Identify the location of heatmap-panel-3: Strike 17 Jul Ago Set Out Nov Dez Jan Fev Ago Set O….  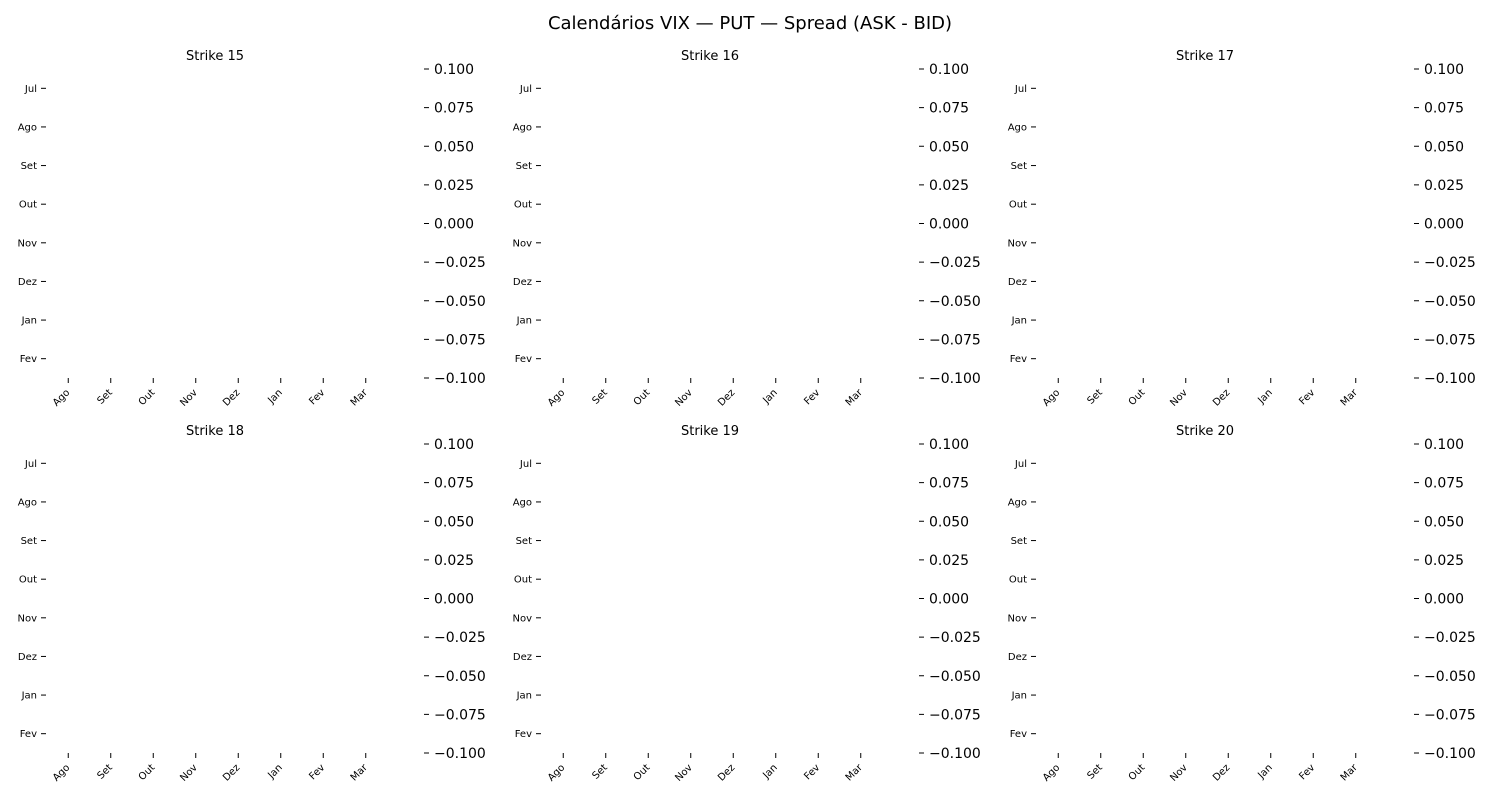
(1241, 229).